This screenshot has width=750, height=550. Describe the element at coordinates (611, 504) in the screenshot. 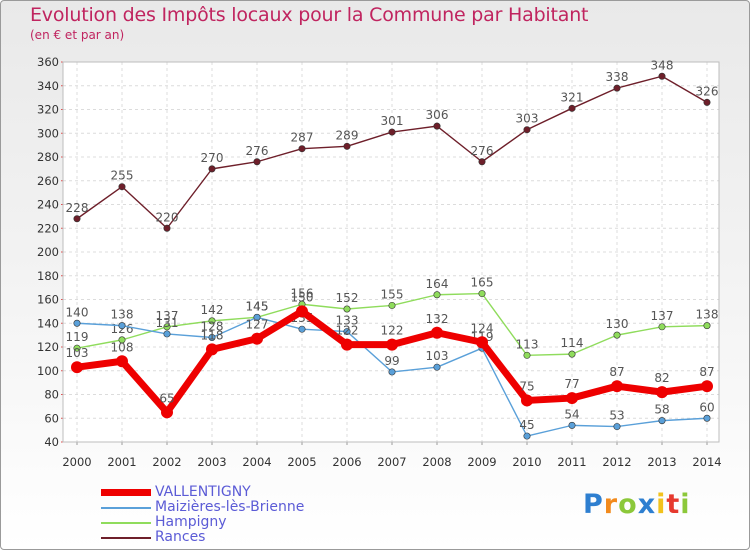

I see `logo-letter: r` at that location.